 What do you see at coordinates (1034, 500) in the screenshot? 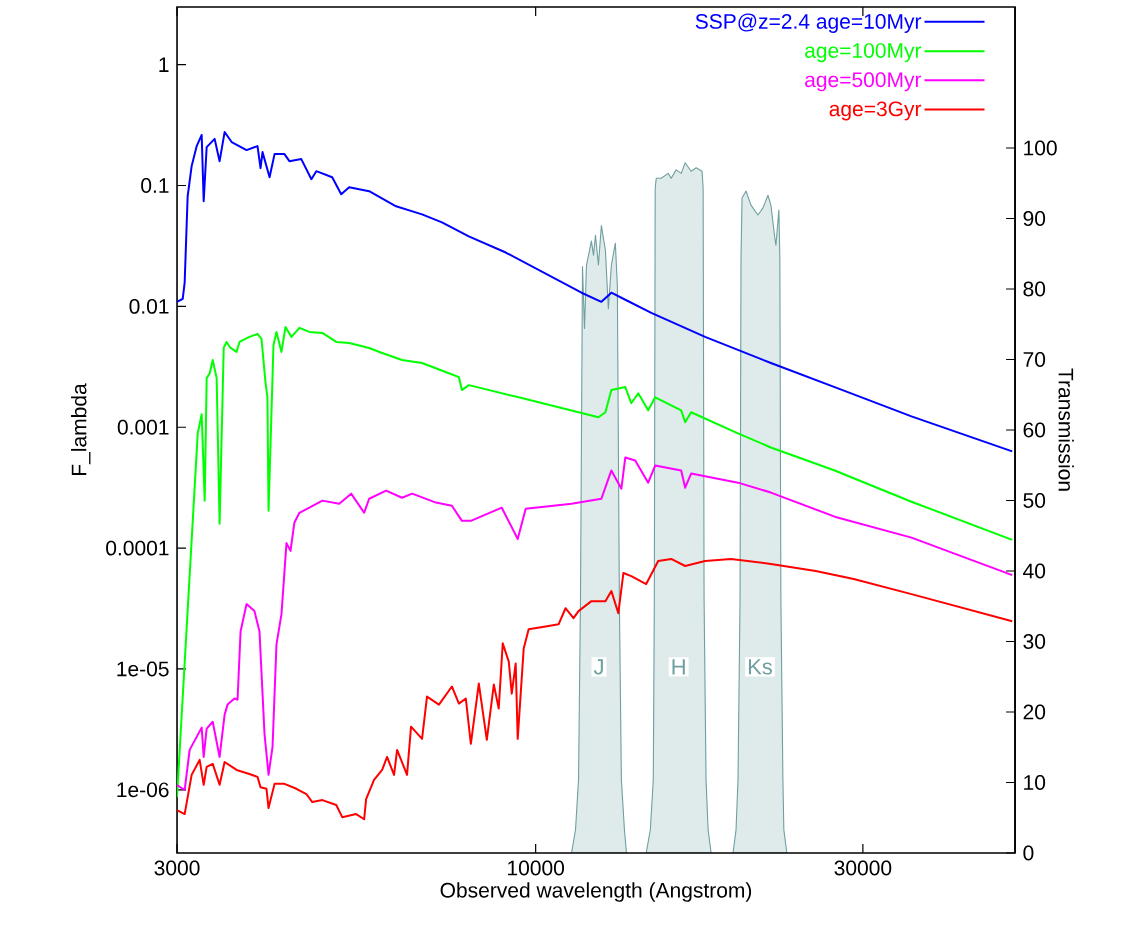
I see `y2-tick-label: 50` at bounding box center [1034, 500].